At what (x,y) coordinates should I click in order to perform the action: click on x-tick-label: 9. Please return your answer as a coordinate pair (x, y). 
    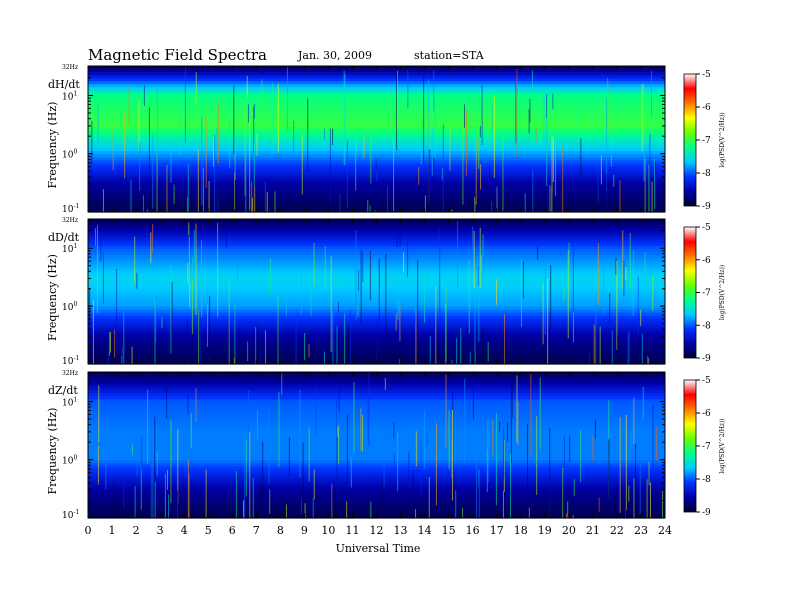
    Looking at the image, I should click on (304, 530).